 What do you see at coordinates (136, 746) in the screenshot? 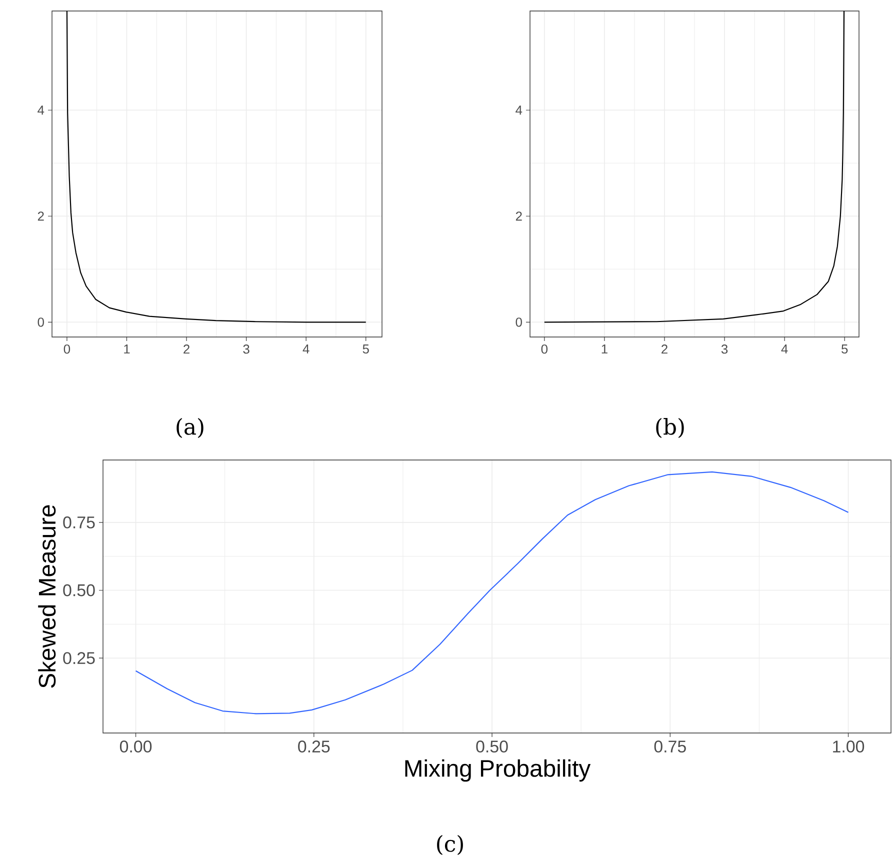
I see `x-tick-label: 0.00` at bounding box center [136, 746].